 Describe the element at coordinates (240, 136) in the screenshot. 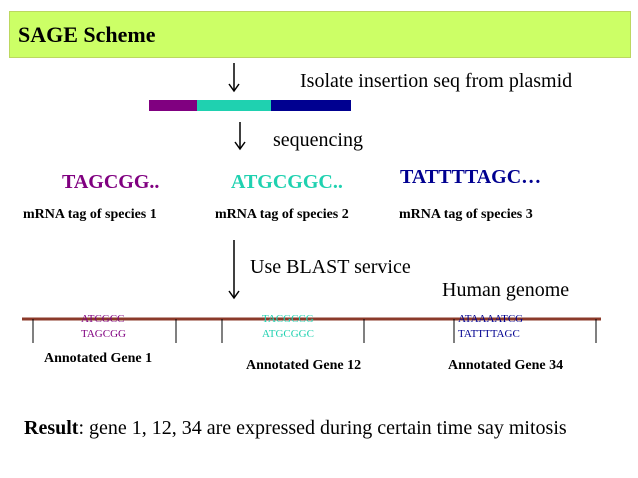

I see `arrow-sequencing` at that location.